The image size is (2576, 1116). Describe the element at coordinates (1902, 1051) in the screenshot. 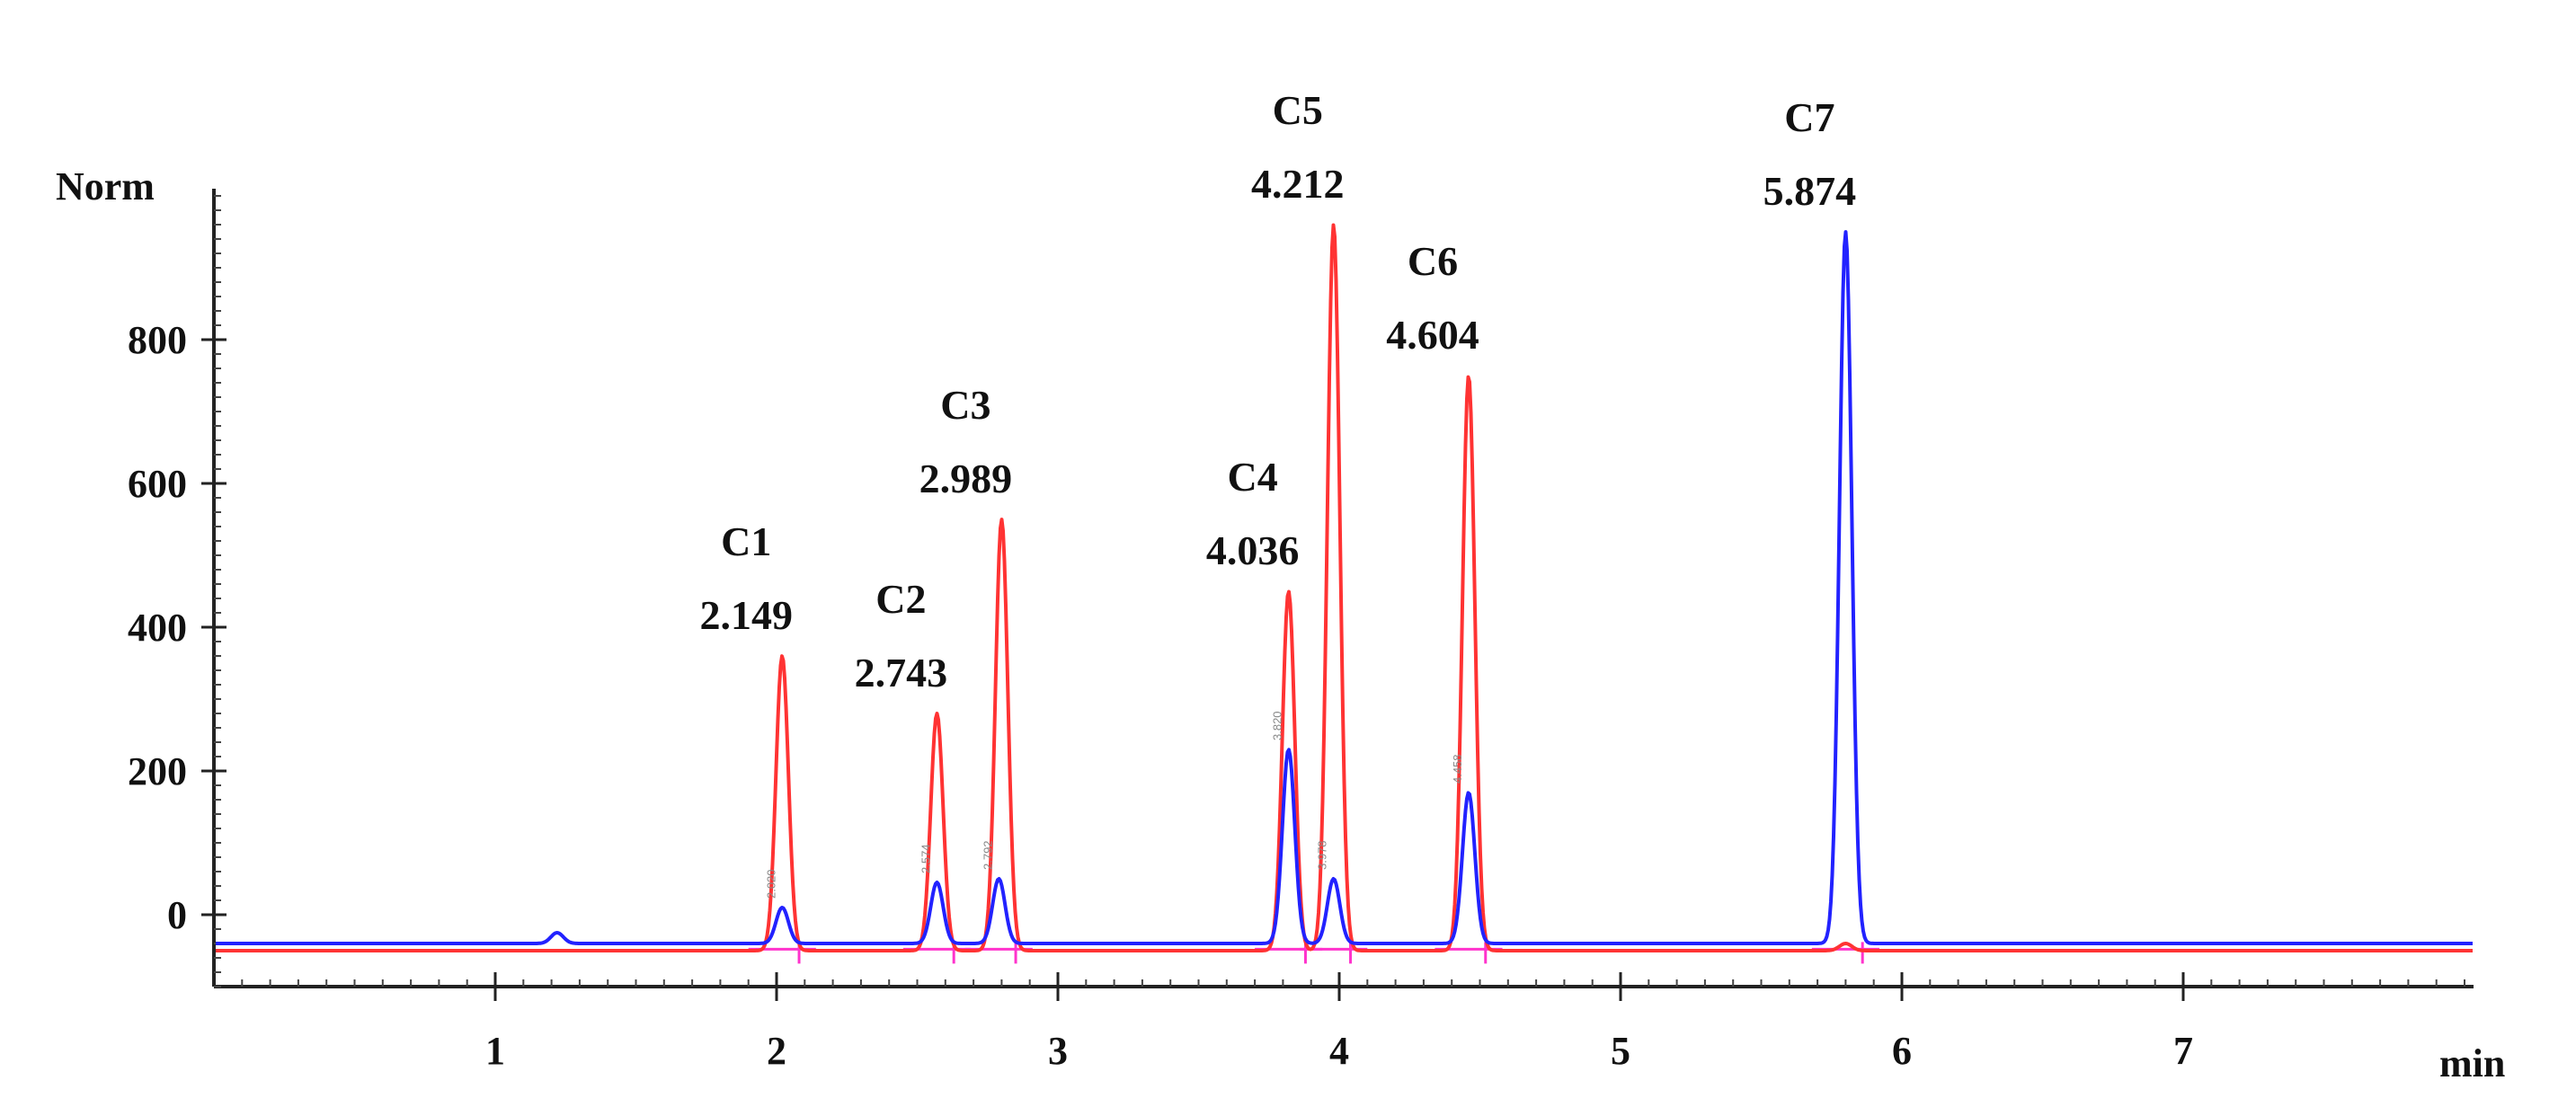

I see `x-tick-label: 6` at that location.